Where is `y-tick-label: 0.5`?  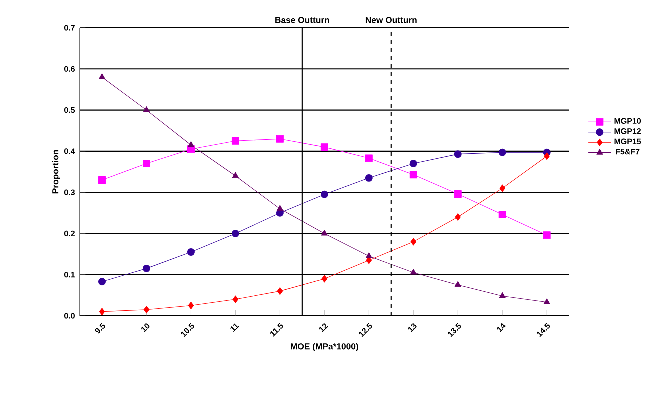
y-tick-label: 0.5 is located at coordinates (70, 110).